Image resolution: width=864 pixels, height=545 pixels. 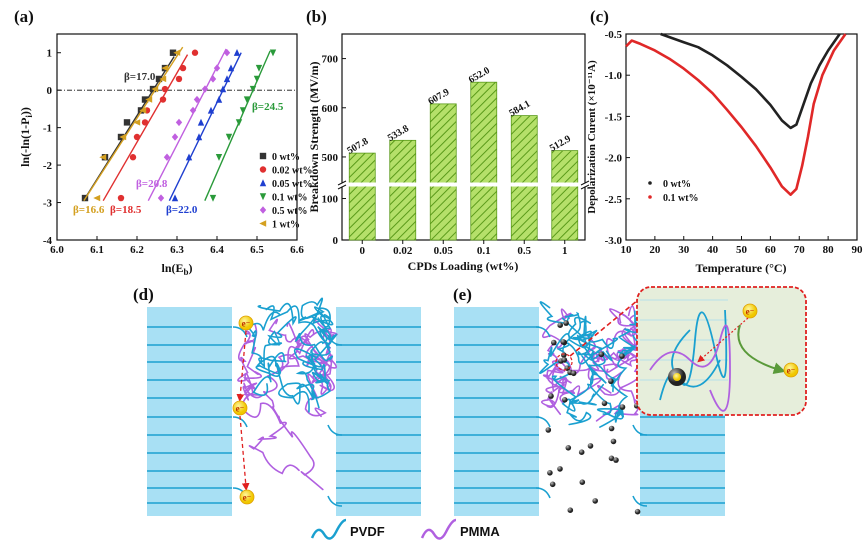 I want to click on pmma-legend-label: PMMA, so click(x=480, y=531).